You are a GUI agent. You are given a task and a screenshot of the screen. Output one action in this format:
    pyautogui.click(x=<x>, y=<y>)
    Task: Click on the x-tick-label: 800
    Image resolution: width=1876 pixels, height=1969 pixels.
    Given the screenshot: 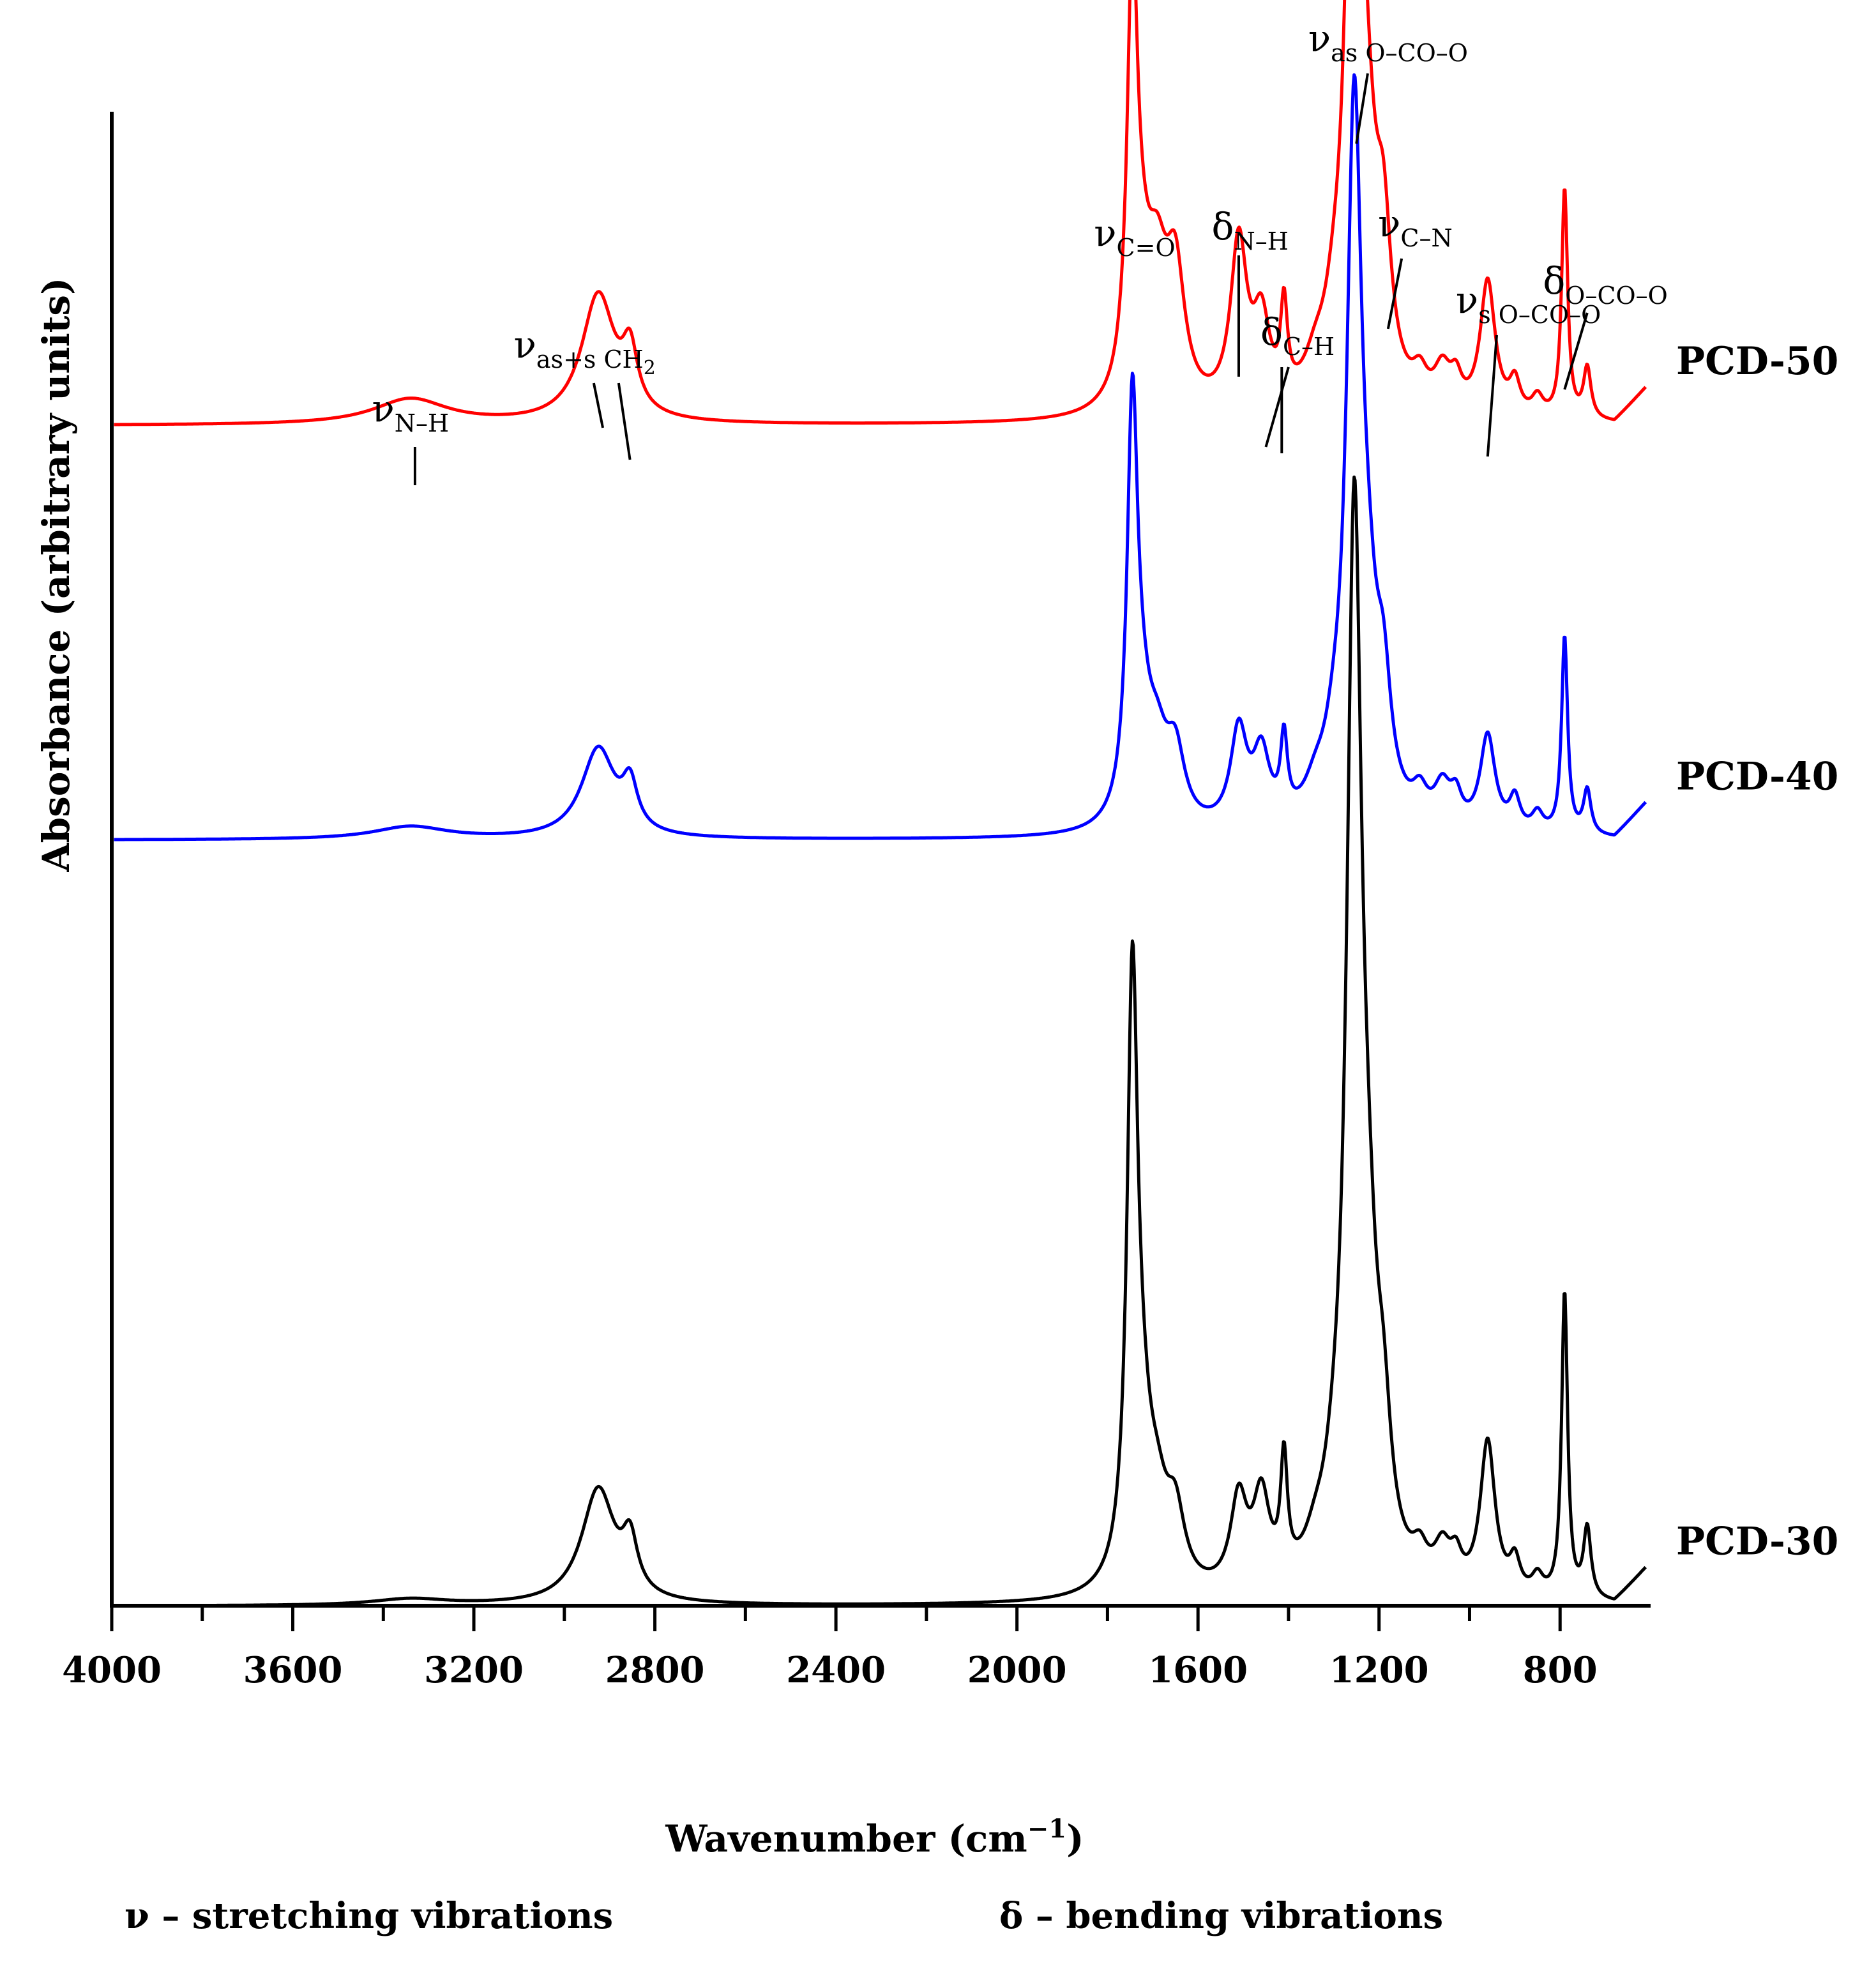 What is the action you would take?
    pyautogui.click(x=1560, y=1670)
    